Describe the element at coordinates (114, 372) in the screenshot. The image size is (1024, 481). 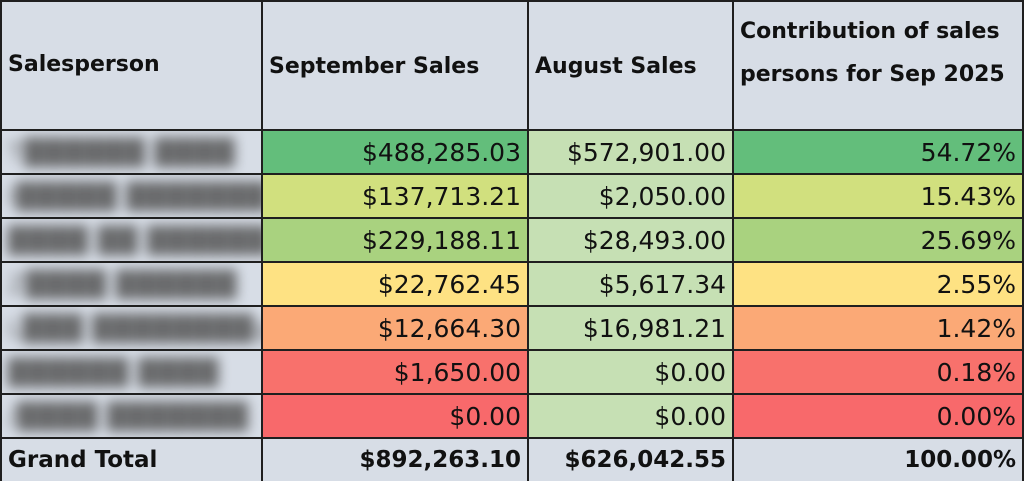
I see `salesperson-name-redacted: ██████ ████` at that location.